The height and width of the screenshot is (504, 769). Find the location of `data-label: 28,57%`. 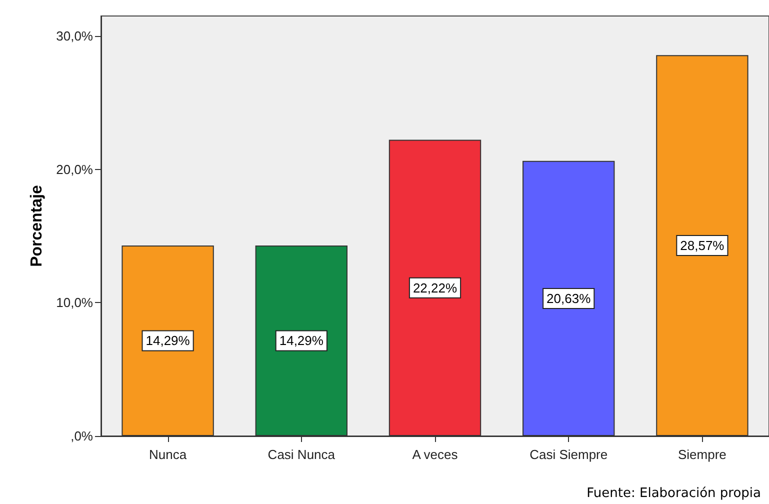

data-label: 28,57% is located at coordinates (702, 246).